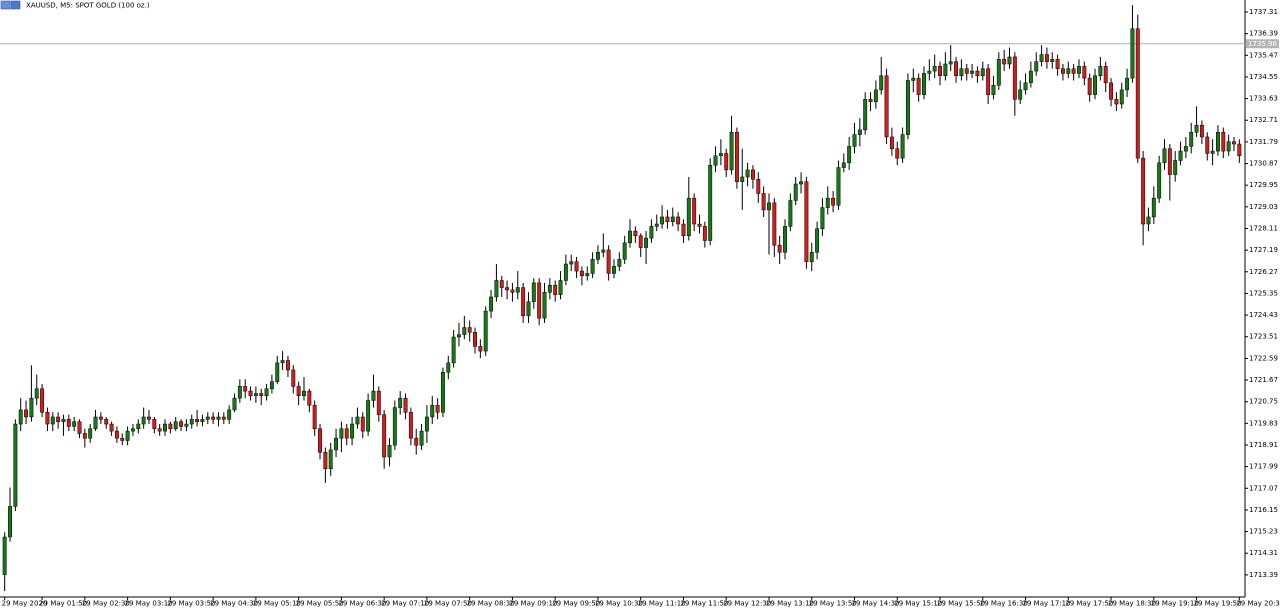 This screenshot has width=1280, height=608. I want to click on x-tick-label: 29 May 16:30, so click(1004, 604).